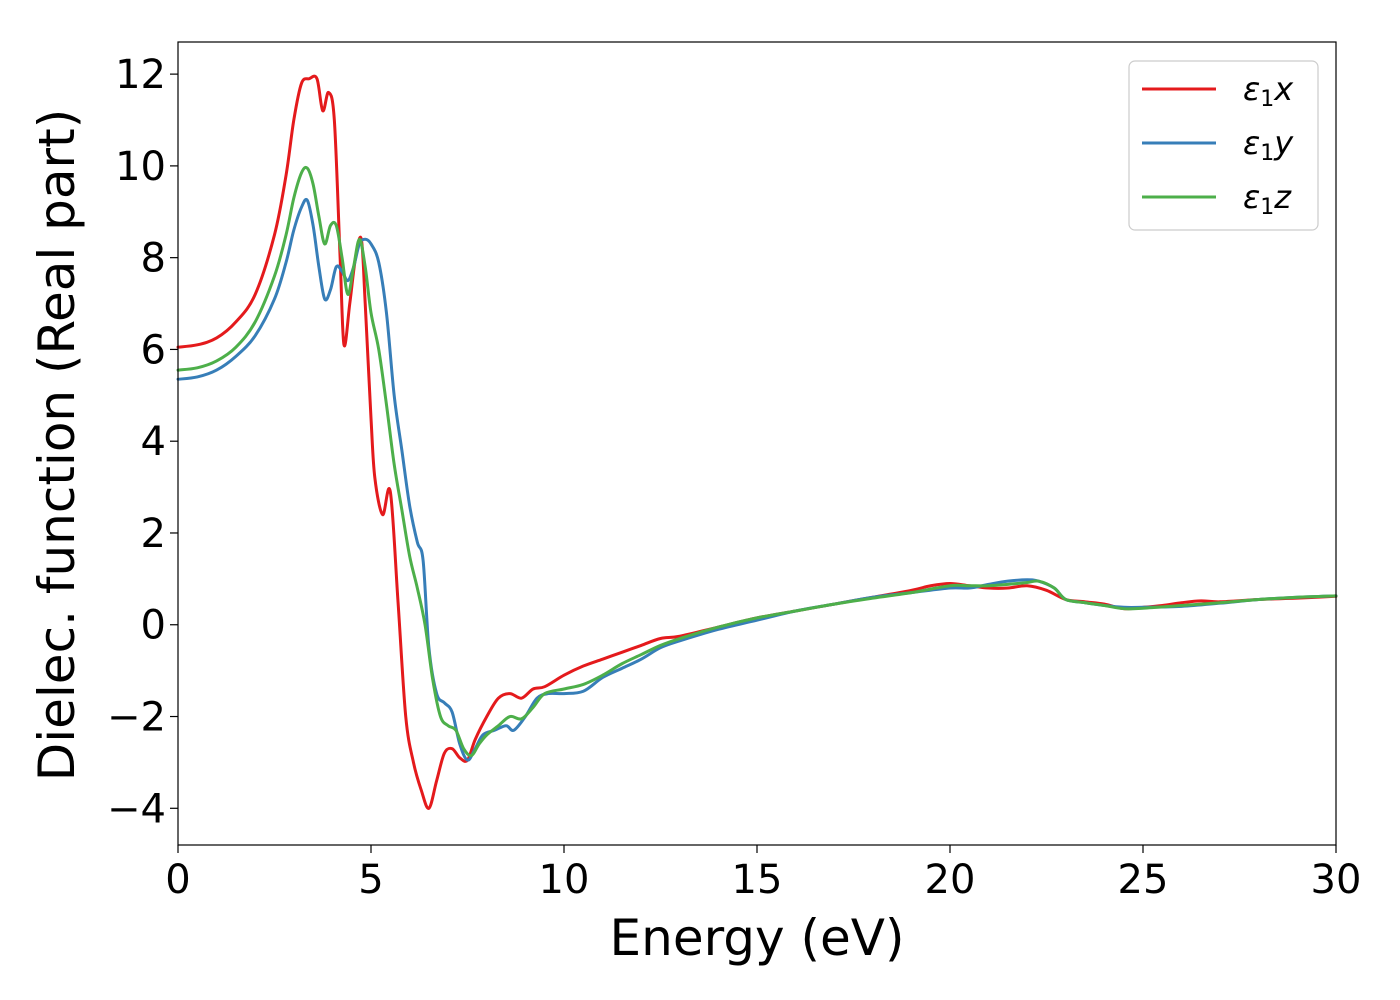 Image resolution: width=1400 pixels, height=1000 pixels. Describe the element at coordinates (177, 880) in the screenshot. I see `x-tick-label: 0` at that location.